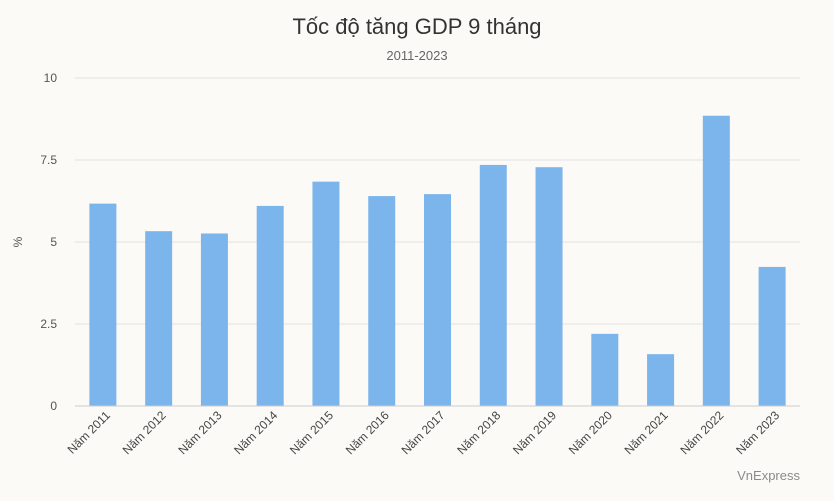  Describe the element at coordinates (768, 475) in the screenshot. I see `source-watermark: VnExpress` at that location.